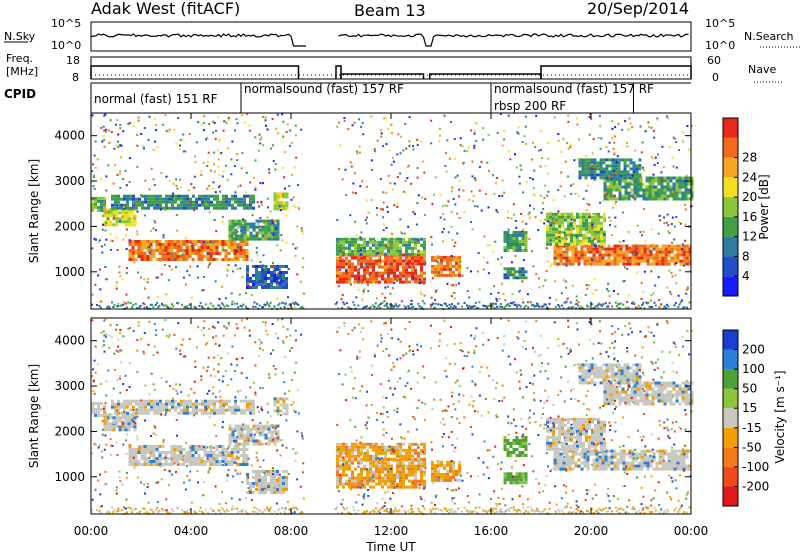  Describe the element at coordinates (75, 77) in the screenshot. I see `freq-left-bottom: 8` at that location.